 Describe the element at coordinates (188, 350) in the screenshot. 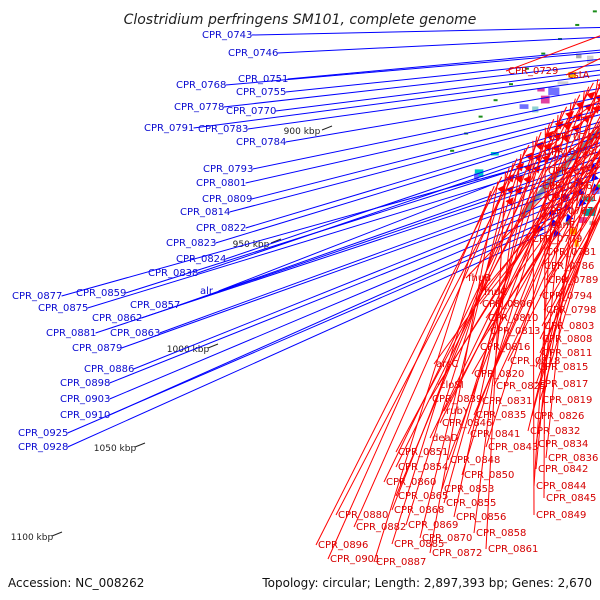

I see `scale-label: 1000 kbp` at that location.